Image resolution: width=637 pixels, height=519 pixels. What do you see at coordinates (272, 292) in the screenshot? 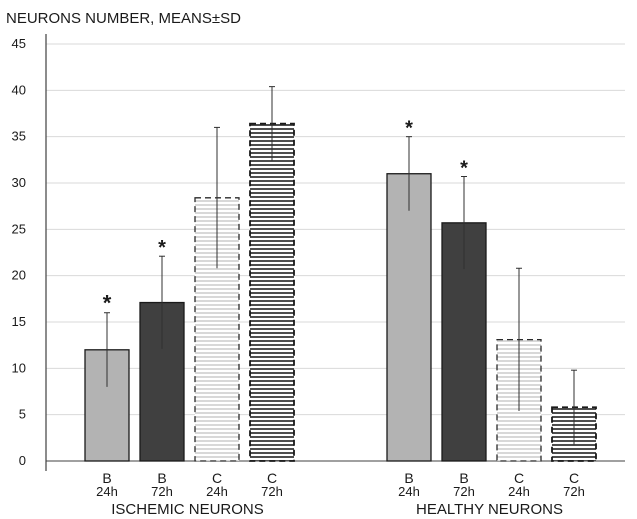
I see `bar-ischemic-c-72h` at bounding box center [272, 292].